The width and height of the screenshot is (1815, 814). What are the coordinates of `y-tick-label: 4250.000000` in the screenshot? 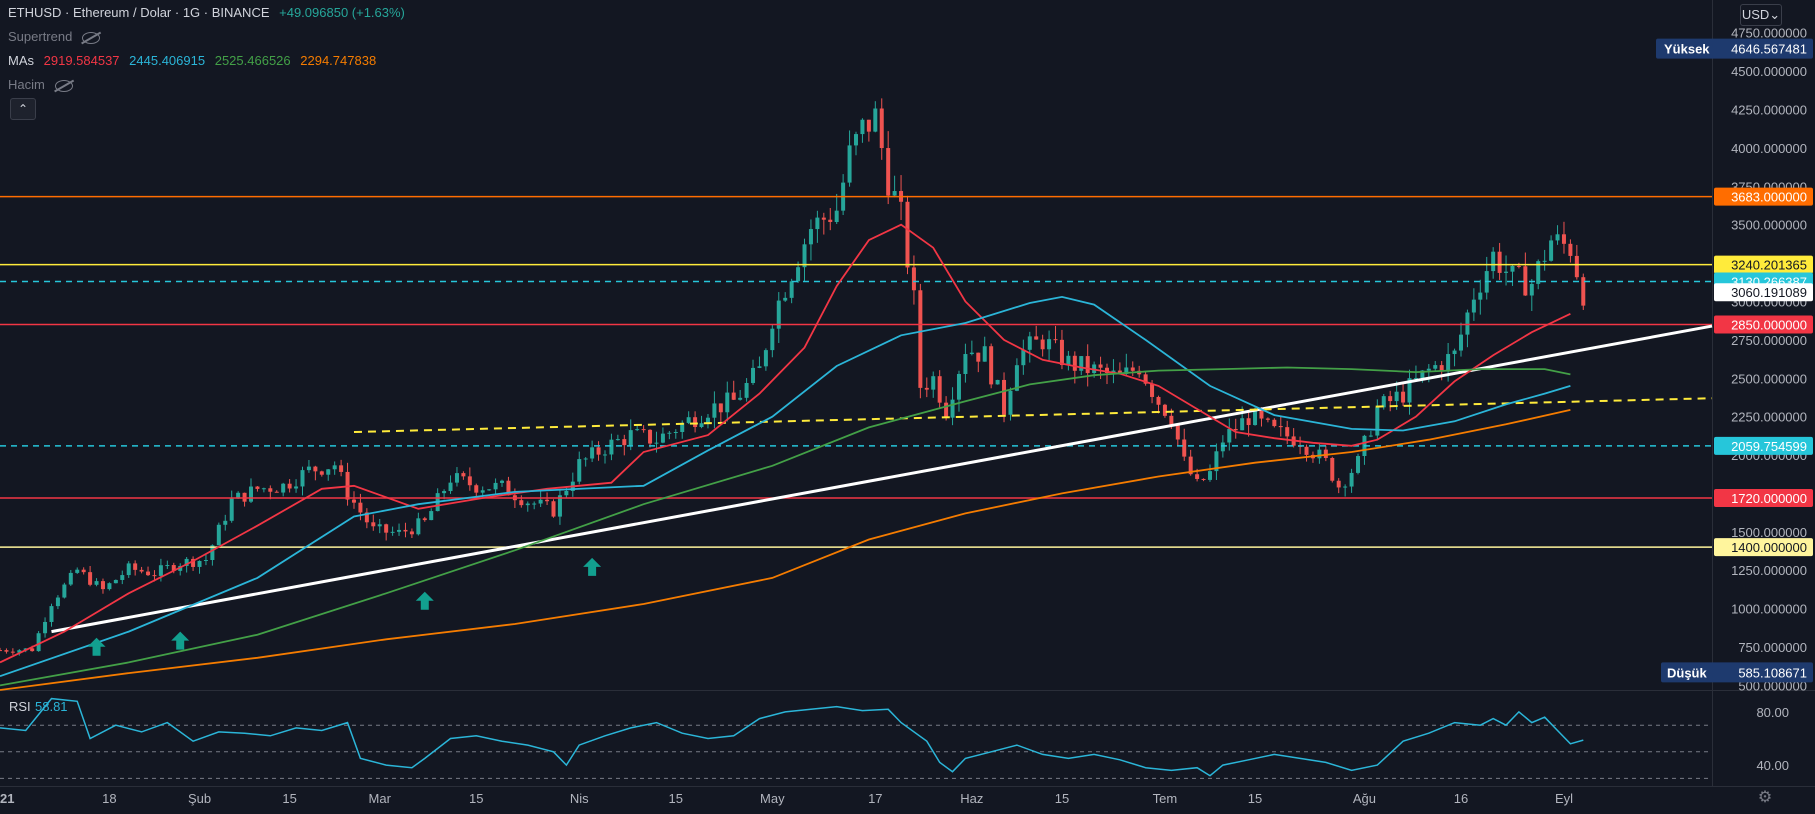 It's located at (1769, 110).